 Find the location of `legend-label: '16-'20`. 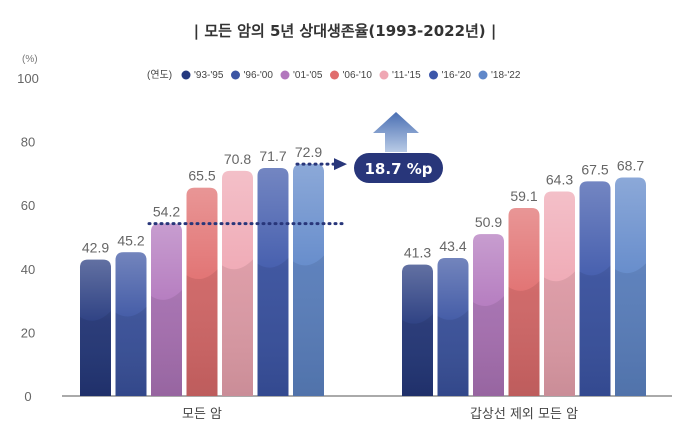

legend-label: '16-'20 is located at coordinates (457, 75).